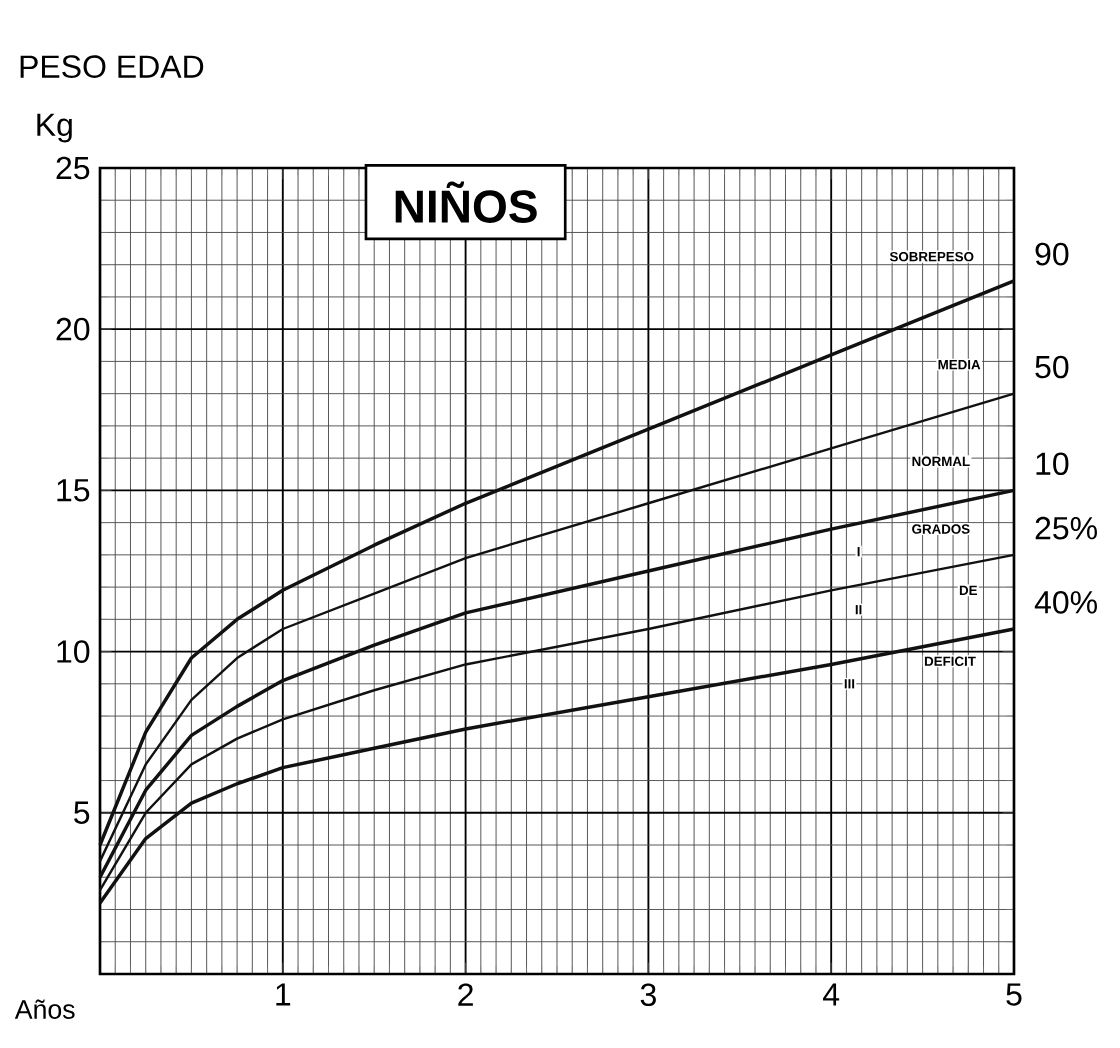 This screenshot has height=1048, width=1120. I want to click on y-axis-title: Kg, so click(54, 128).